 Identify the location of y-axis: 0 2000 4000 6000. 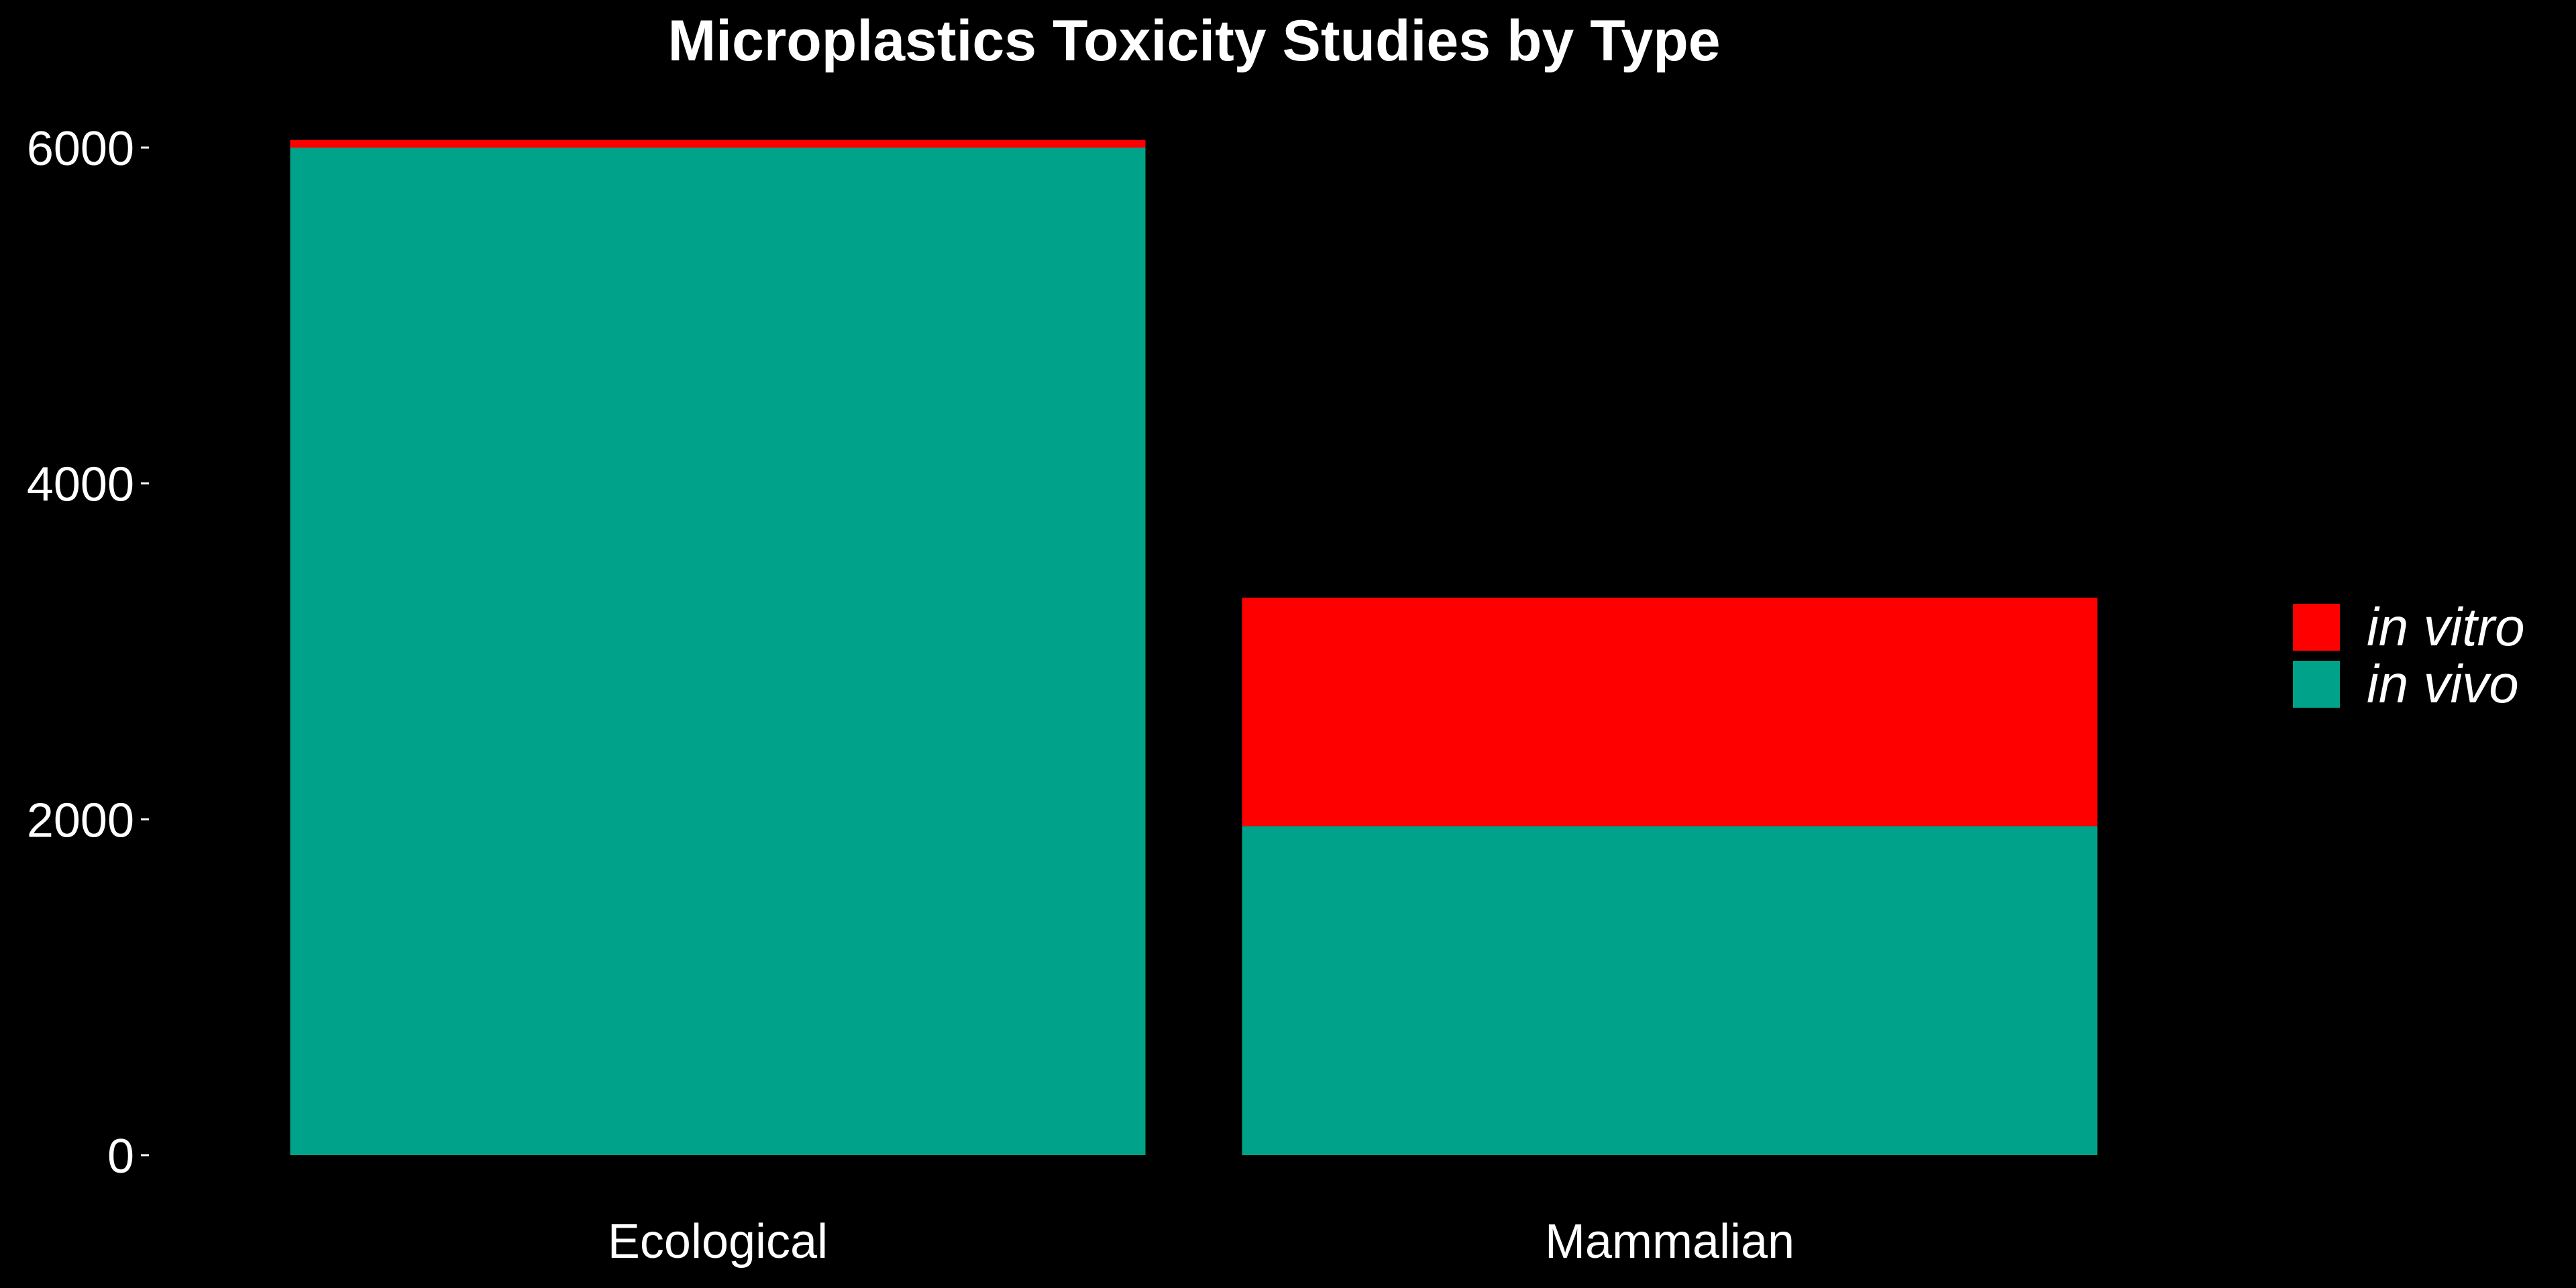
(88, 652).